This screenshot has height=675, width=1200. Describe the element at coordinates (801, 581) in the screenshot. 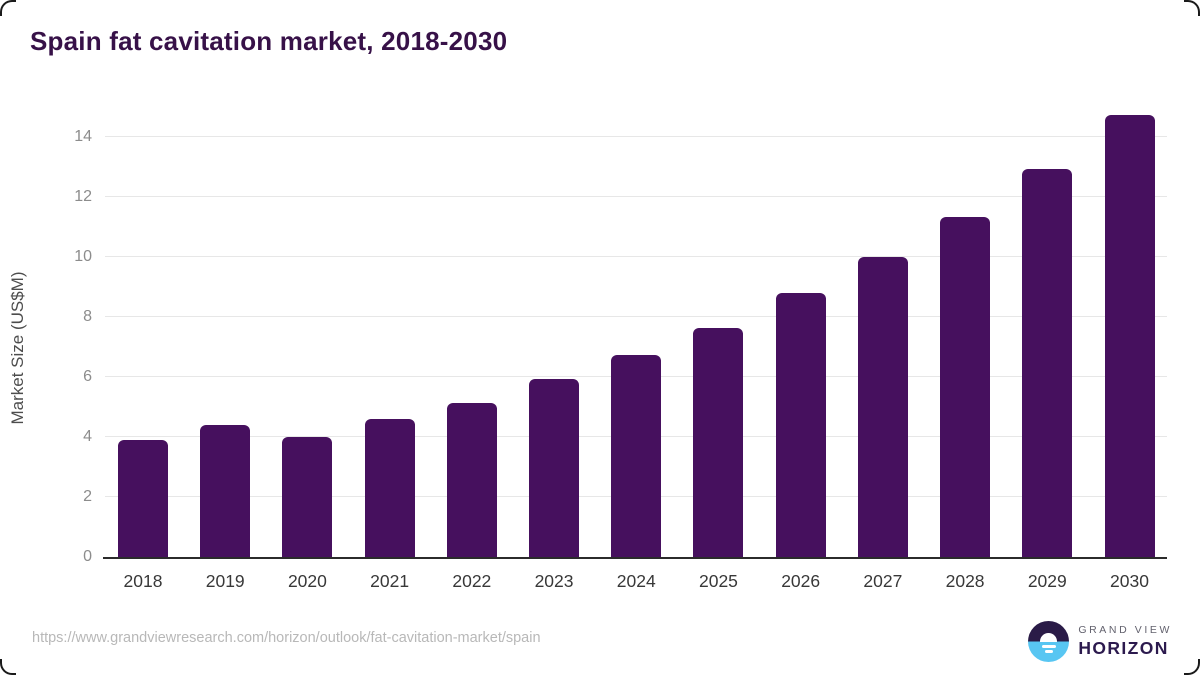

I see `x-tick-label-2026: 2026` at that location.